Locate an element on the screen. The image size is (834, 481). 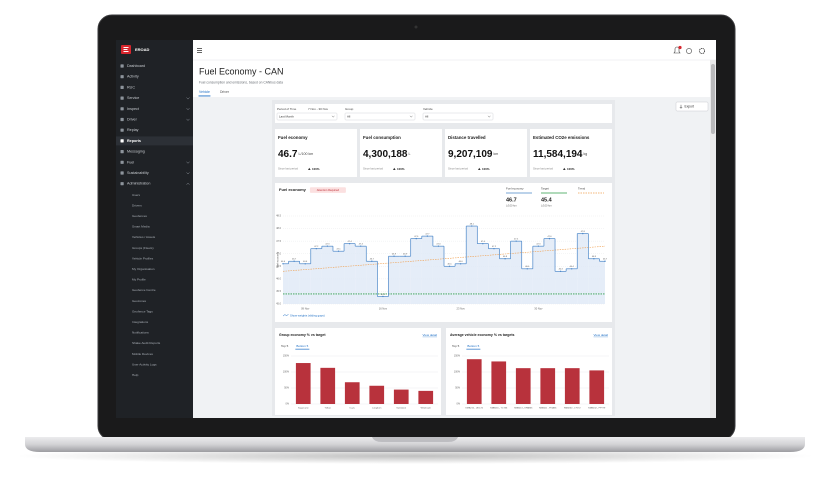
menu-item: Inspect is located at coordinates (133, 109).